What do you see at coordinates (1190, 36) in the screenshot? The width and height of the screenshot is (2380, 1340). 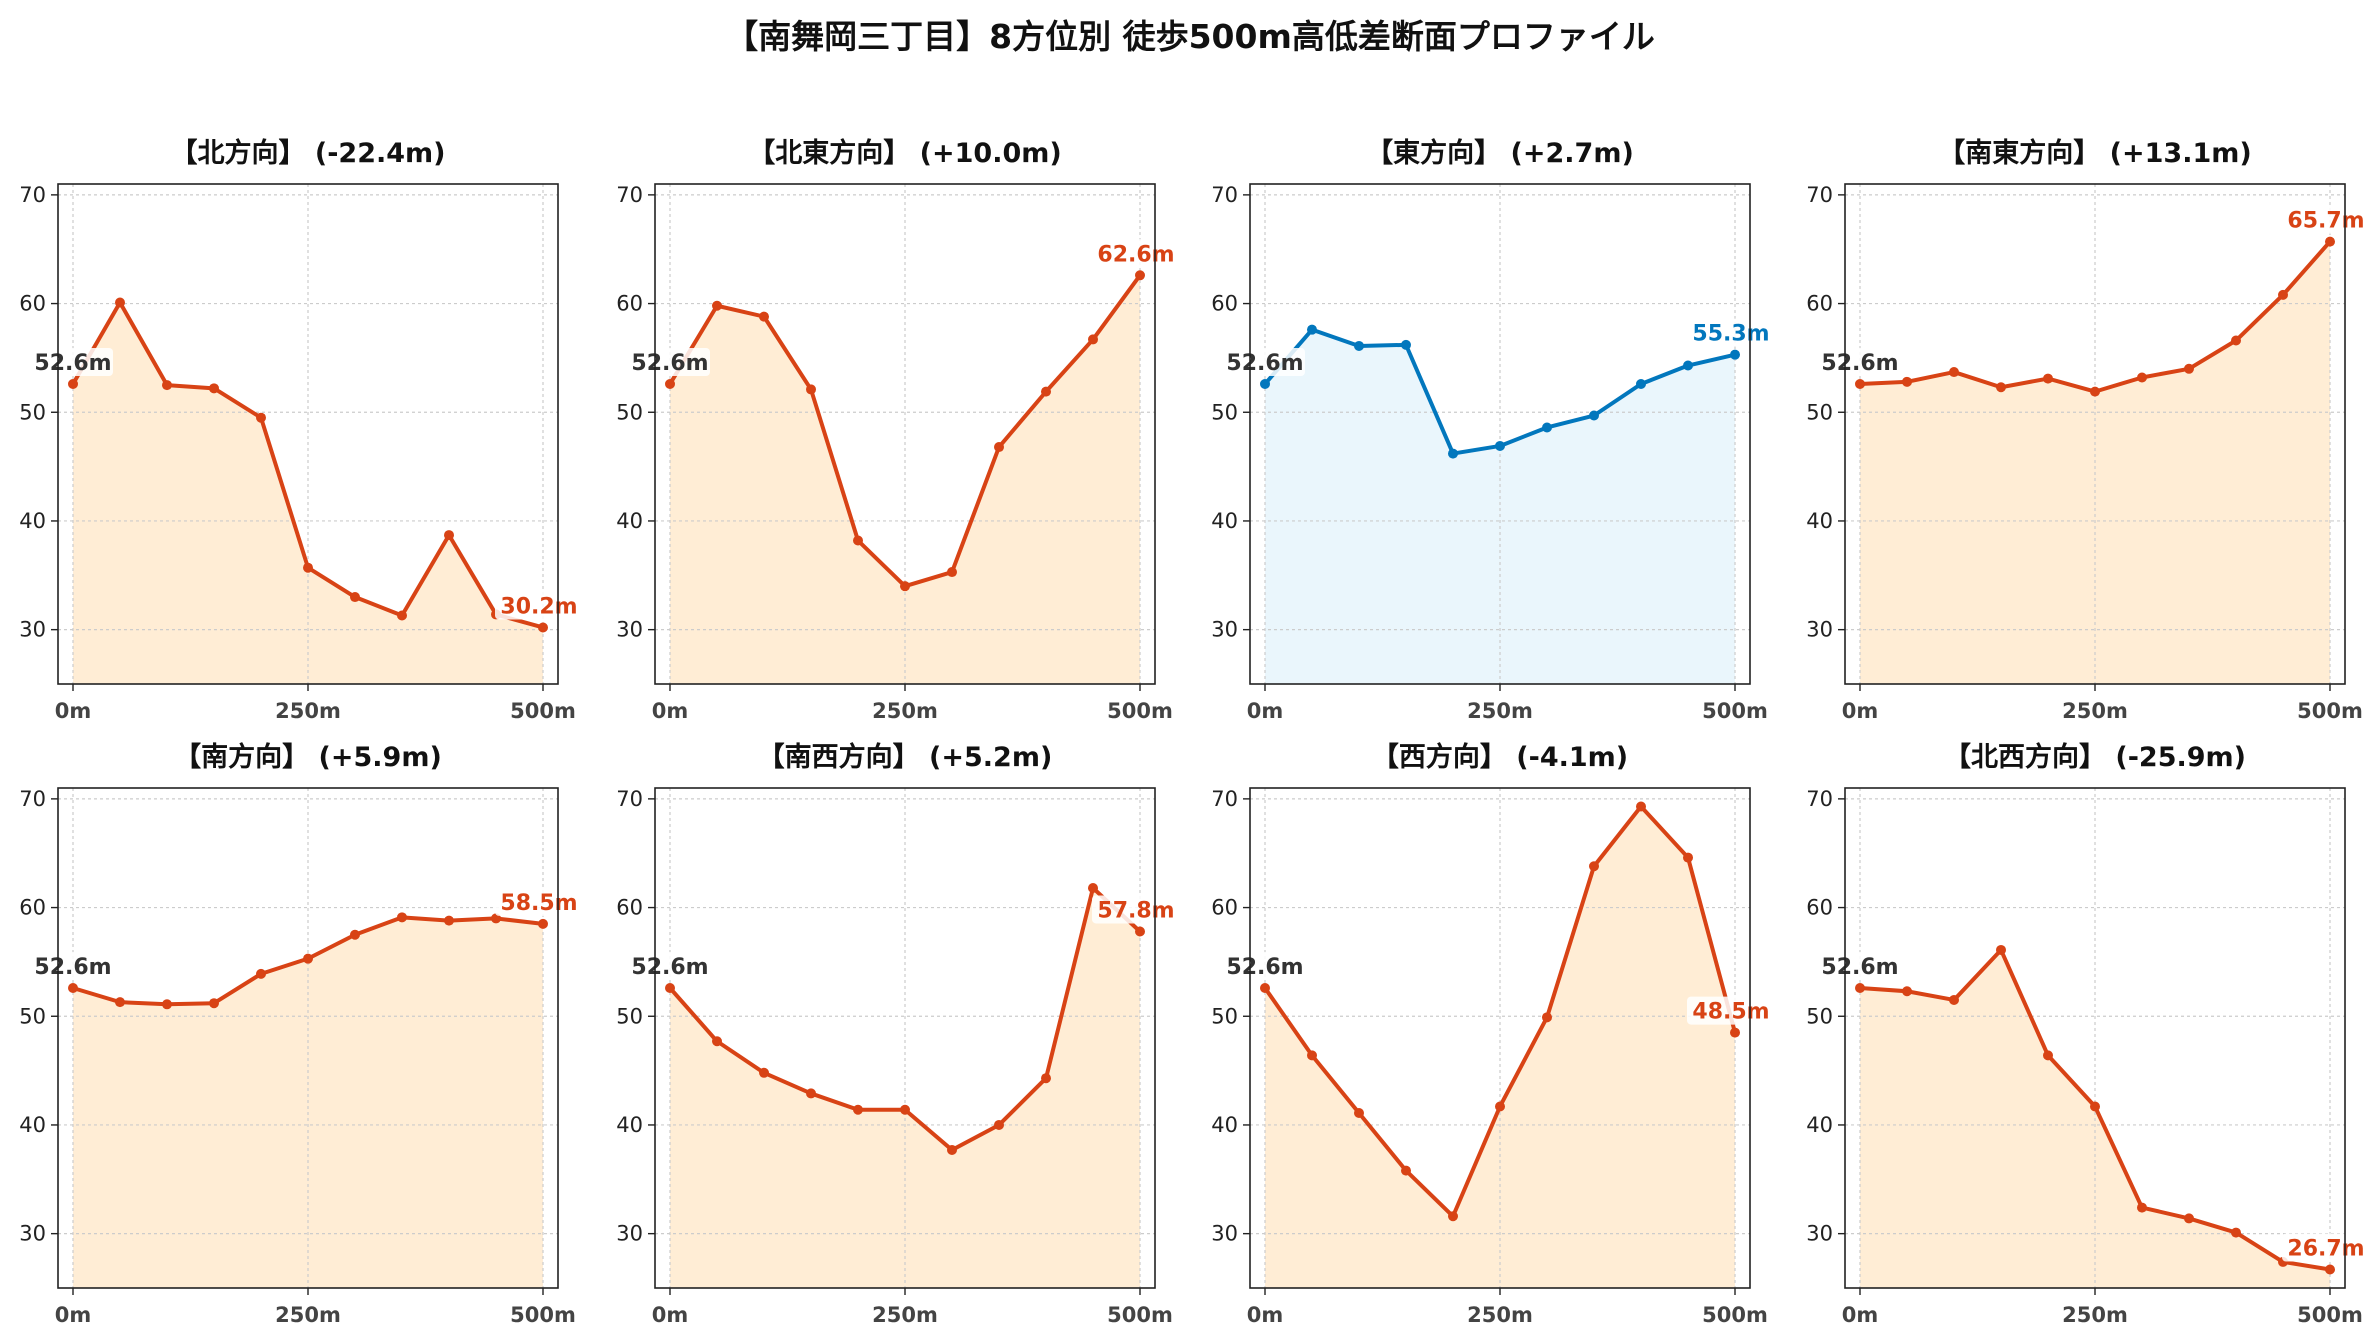 I see `main-title: 【南舞岡三丁目】8方位別 徒歩500m高低差断面プロファイル` at bounding box center [1190, 36].